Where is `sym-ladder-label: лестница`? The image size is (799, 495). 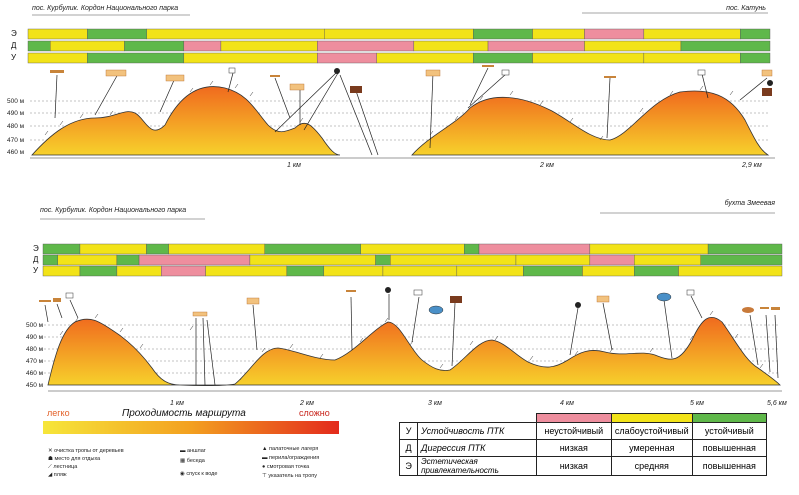
sym-ladder-label: лестница is located at coordinates (65, 467).